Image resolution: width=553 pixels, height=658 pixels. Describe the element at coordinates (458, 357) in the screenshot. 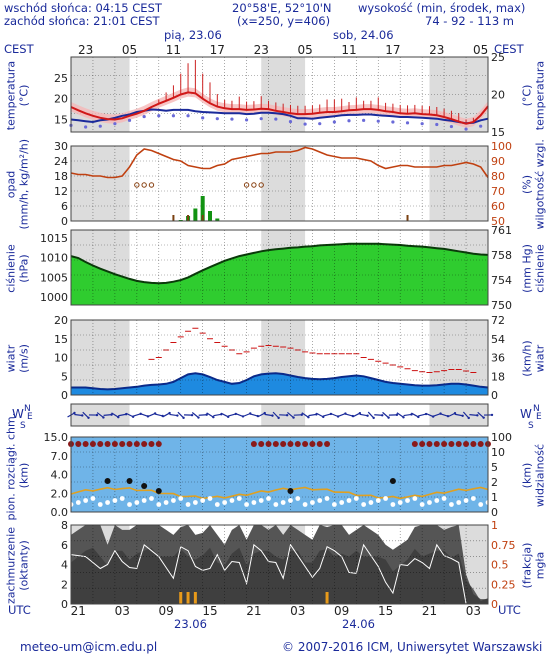

I see `wind-night-band` at that location.